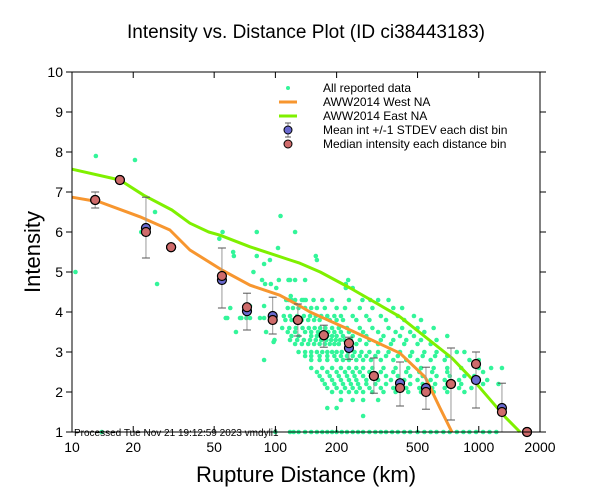  Describe the element at coordinates (72, 447) in the screenshot. I see `x-tick-label: 10` at that location.